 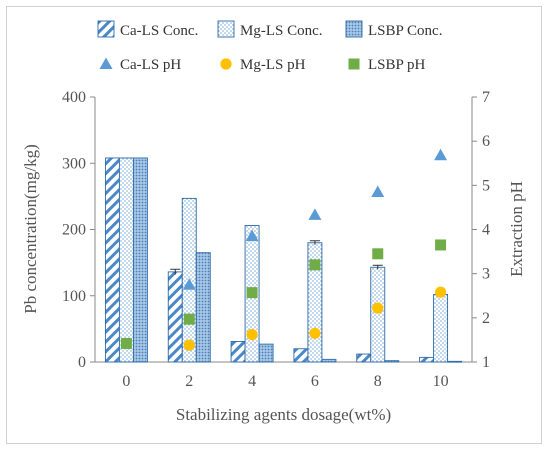 I want to click on y-tick-label: 400, so click(x=74, y=97).